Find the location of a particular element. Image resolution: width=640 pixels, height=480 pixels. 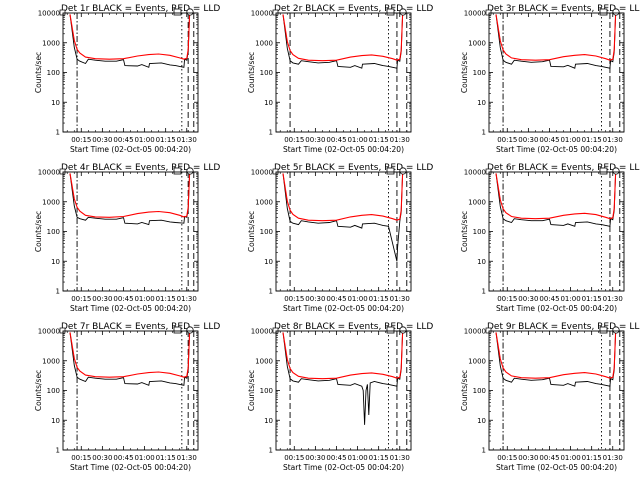

panel-title: Det 5r BLACK = Events, RED = LLD is located at coordinates (353, 168).